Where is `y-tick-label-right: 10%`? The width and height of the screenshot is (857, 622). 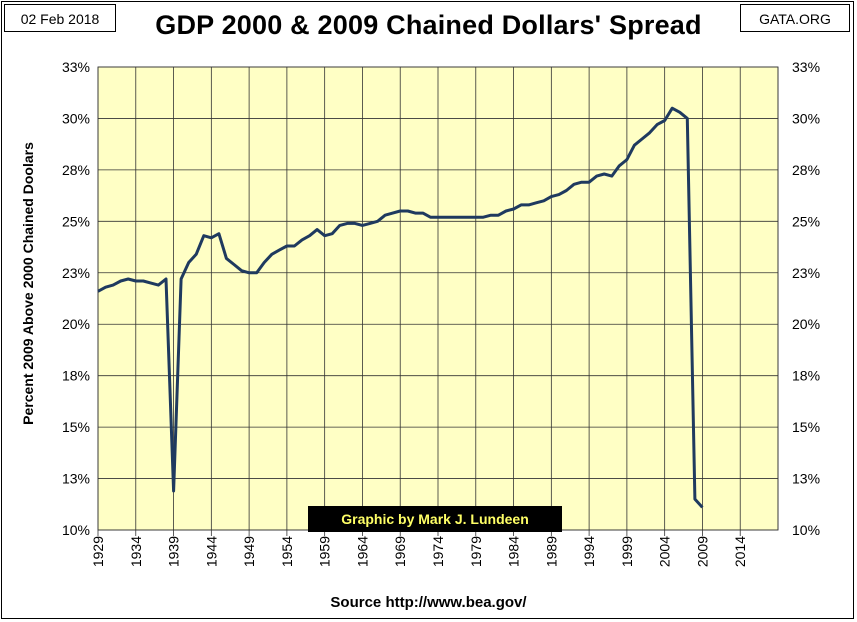
y-tick-label-right: 10% is located at coordinates (806, 530).